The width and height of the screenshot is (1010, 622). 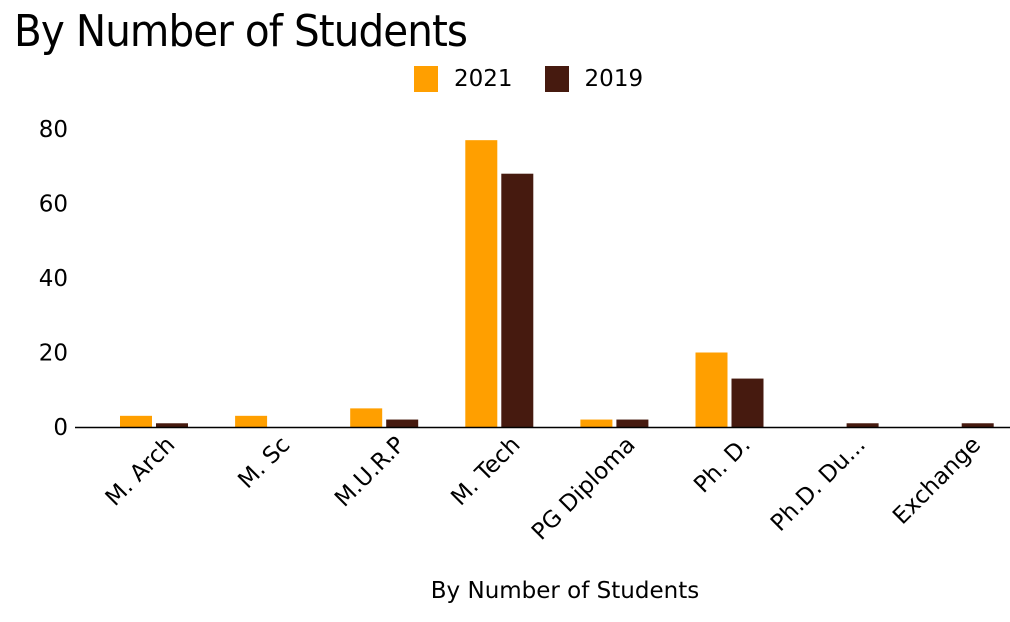 I want to click on x-tick-label: PG Diploma, so click(x=584, y=489).